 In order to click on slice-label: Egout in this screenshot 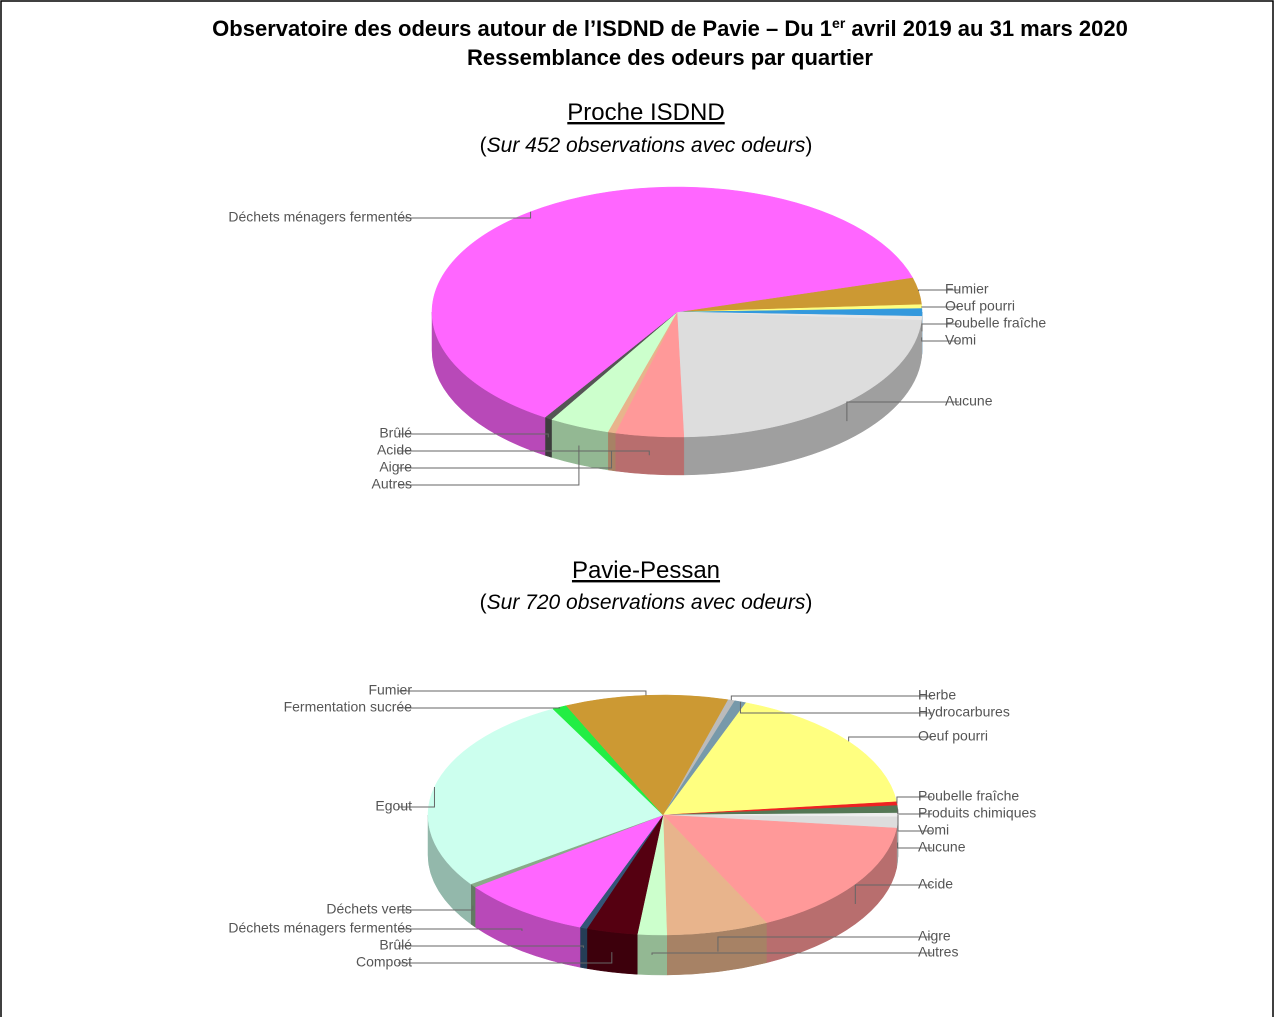, I will do `click(393, 806)`.